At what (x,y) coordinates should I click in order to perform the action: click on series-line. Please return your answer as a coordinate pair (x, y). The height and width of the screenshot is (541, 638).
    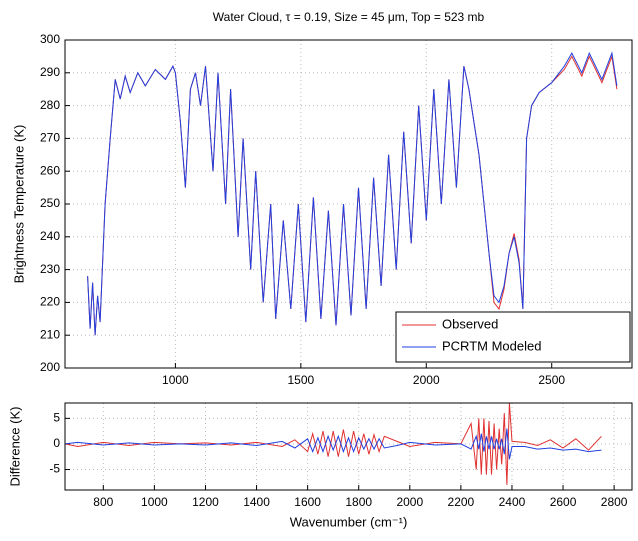
    Looking at the image, I should click on (333, 443).